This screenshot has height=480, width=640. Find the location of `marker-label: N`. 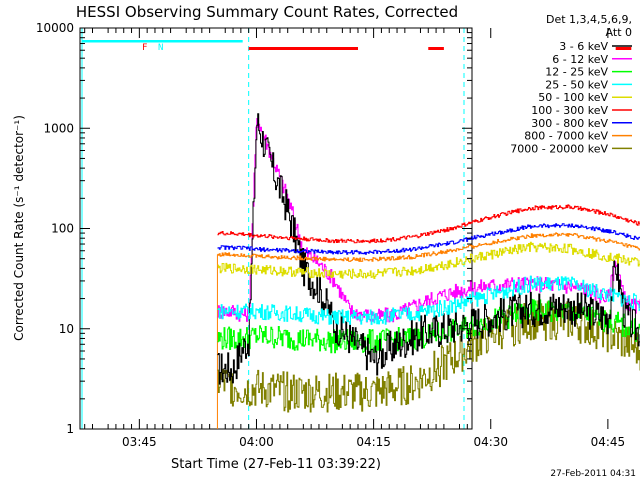

marker-label: N is located at coordinates (160, 48).